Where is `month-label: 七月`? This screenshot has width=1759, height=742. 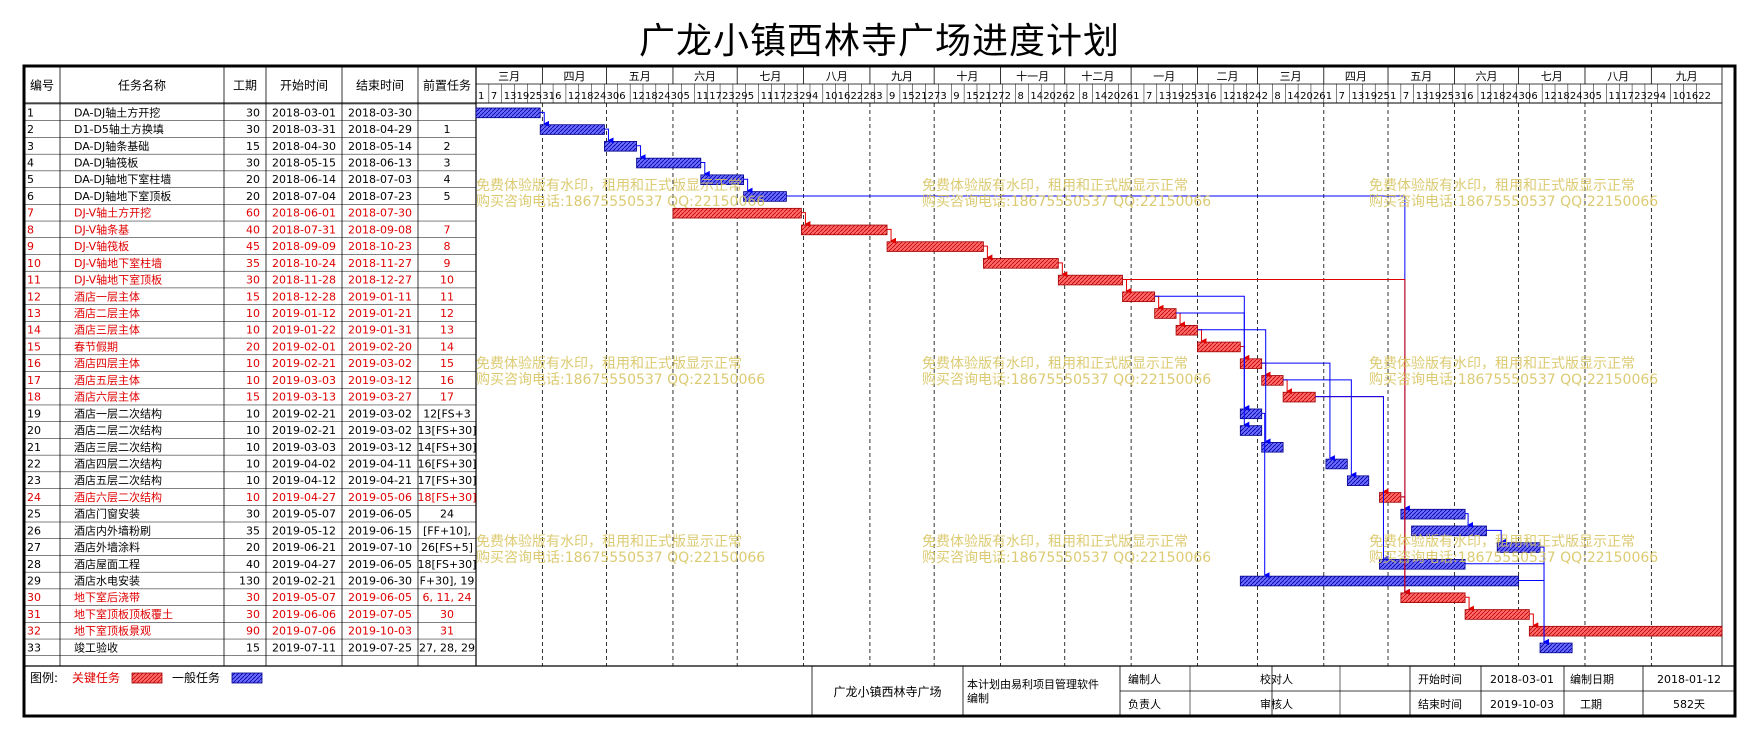 month-label: 七月 is located at coordinates (1552, 76).